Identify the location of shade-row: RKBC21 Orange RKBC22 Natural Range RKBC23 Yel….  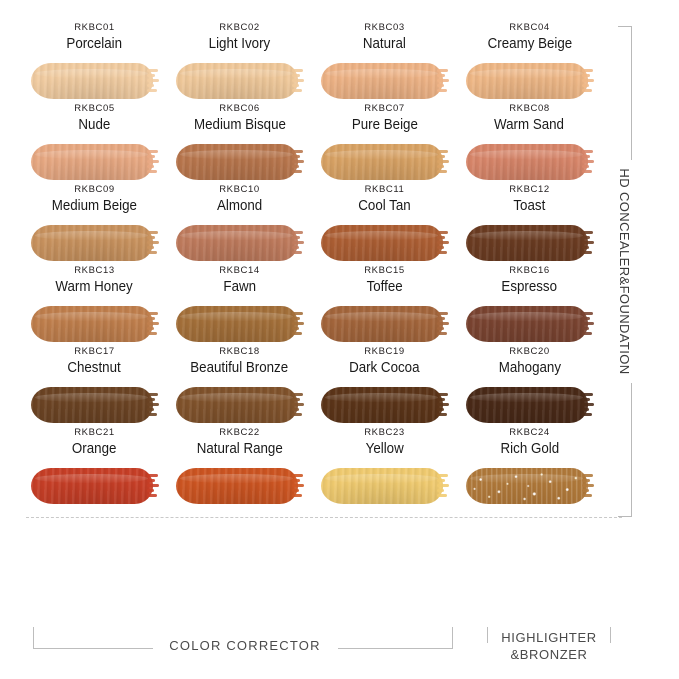
(312, 467).